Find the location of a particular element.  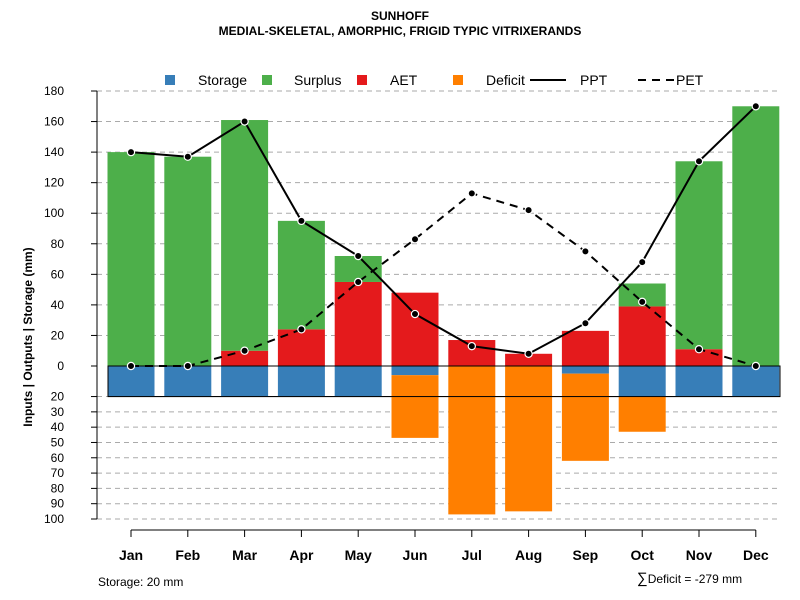

x-tick-label: Nov is located at coordinates (699, 555).